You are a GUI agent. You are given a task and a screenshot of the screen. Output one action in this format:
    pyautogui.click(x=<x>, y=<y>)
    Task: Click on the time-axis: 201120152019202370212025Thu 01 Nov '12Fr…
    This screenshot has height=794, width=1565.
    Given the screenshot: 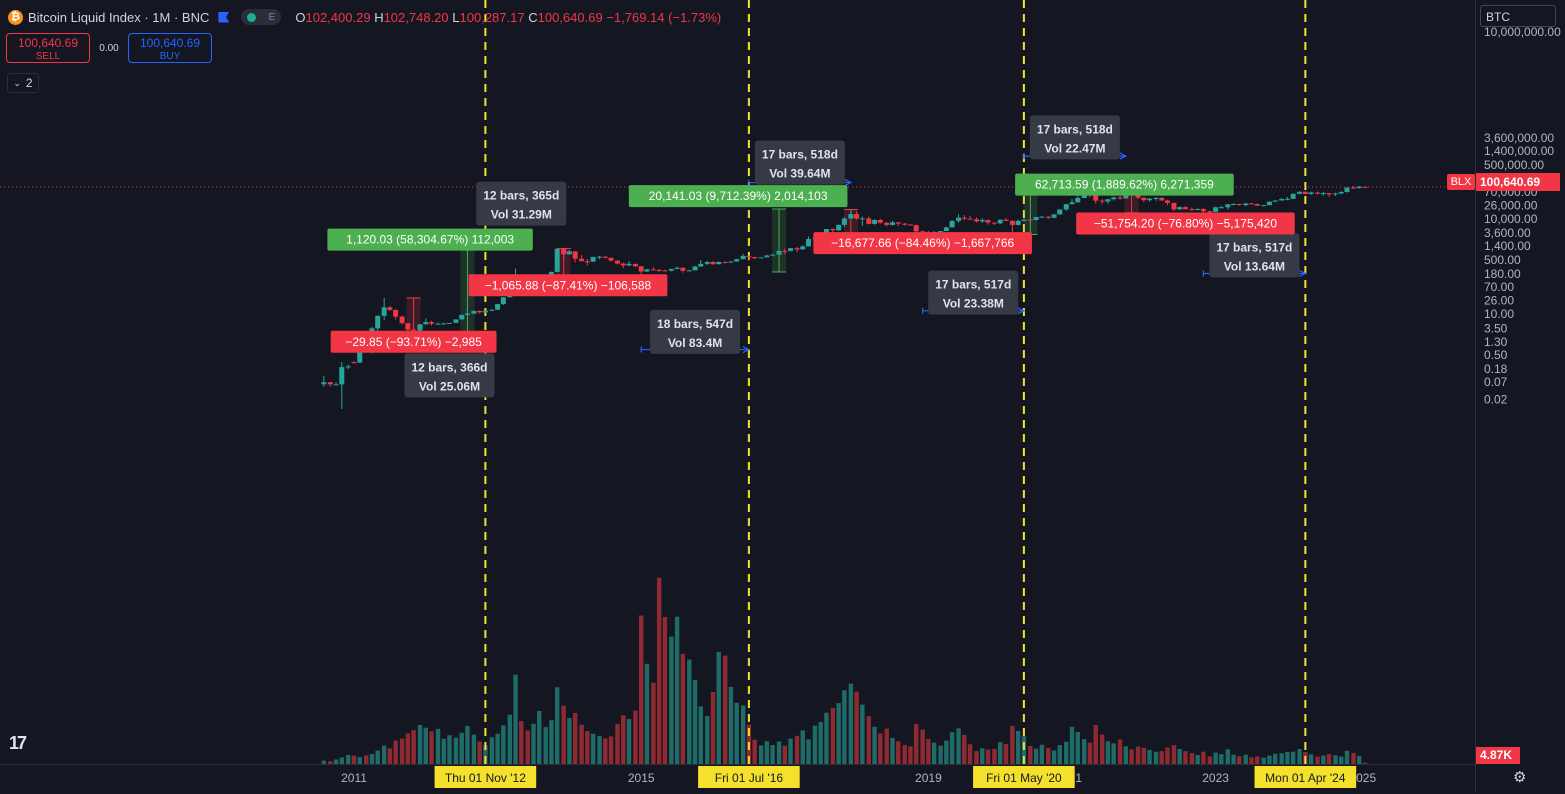 What is the action you would take?
    pyautogui.click(x=737, y=779)
    